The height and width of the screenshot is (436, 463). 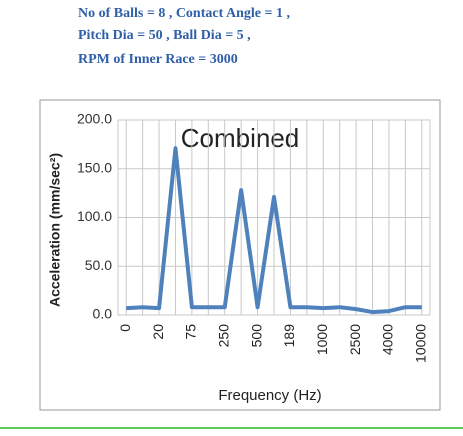 I want to click on x-tick-label: 10000, so click(x=420, y=343).